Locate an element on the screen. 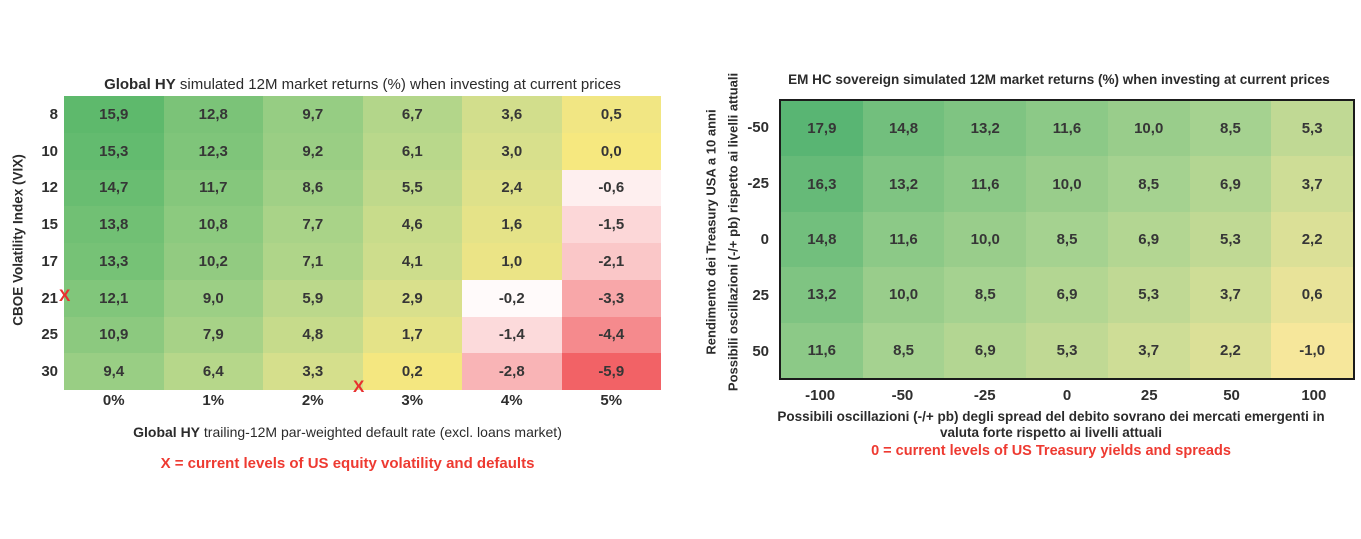 Image resolution: width=1361 pixels, height=539 pixels. heatmap-cell: -0,6 is located at coordinates (611, 188).